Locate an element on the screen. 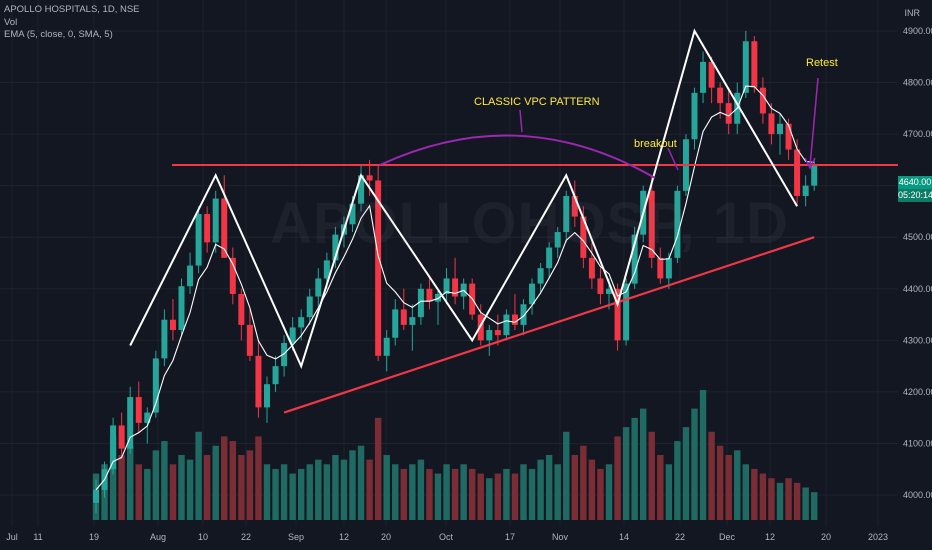 The image size is (932, 550). price-tick-label: 4300.00 is located at coordinates (917, 340).